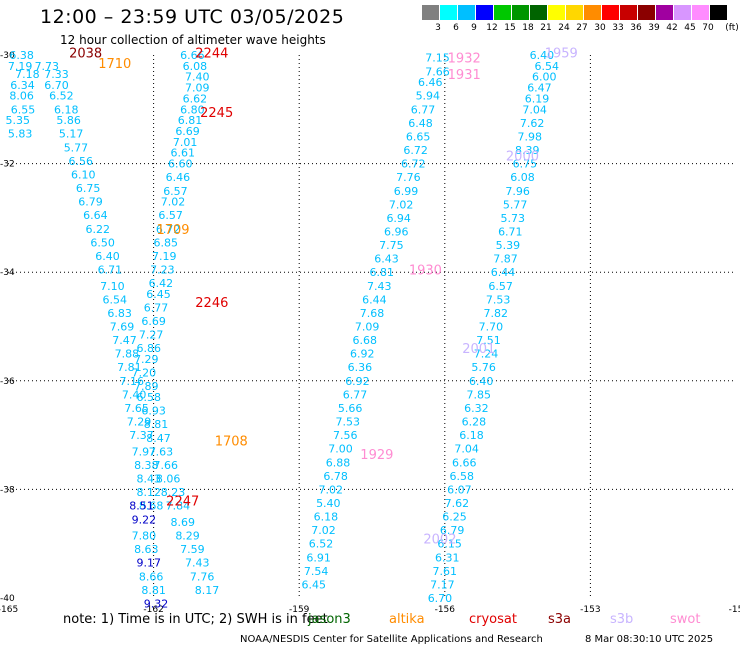 The image size is (740, 650). Describe the element at coordinates (330, 489) in the screenshot. I see `wave-height-value: 7.02` at that location.